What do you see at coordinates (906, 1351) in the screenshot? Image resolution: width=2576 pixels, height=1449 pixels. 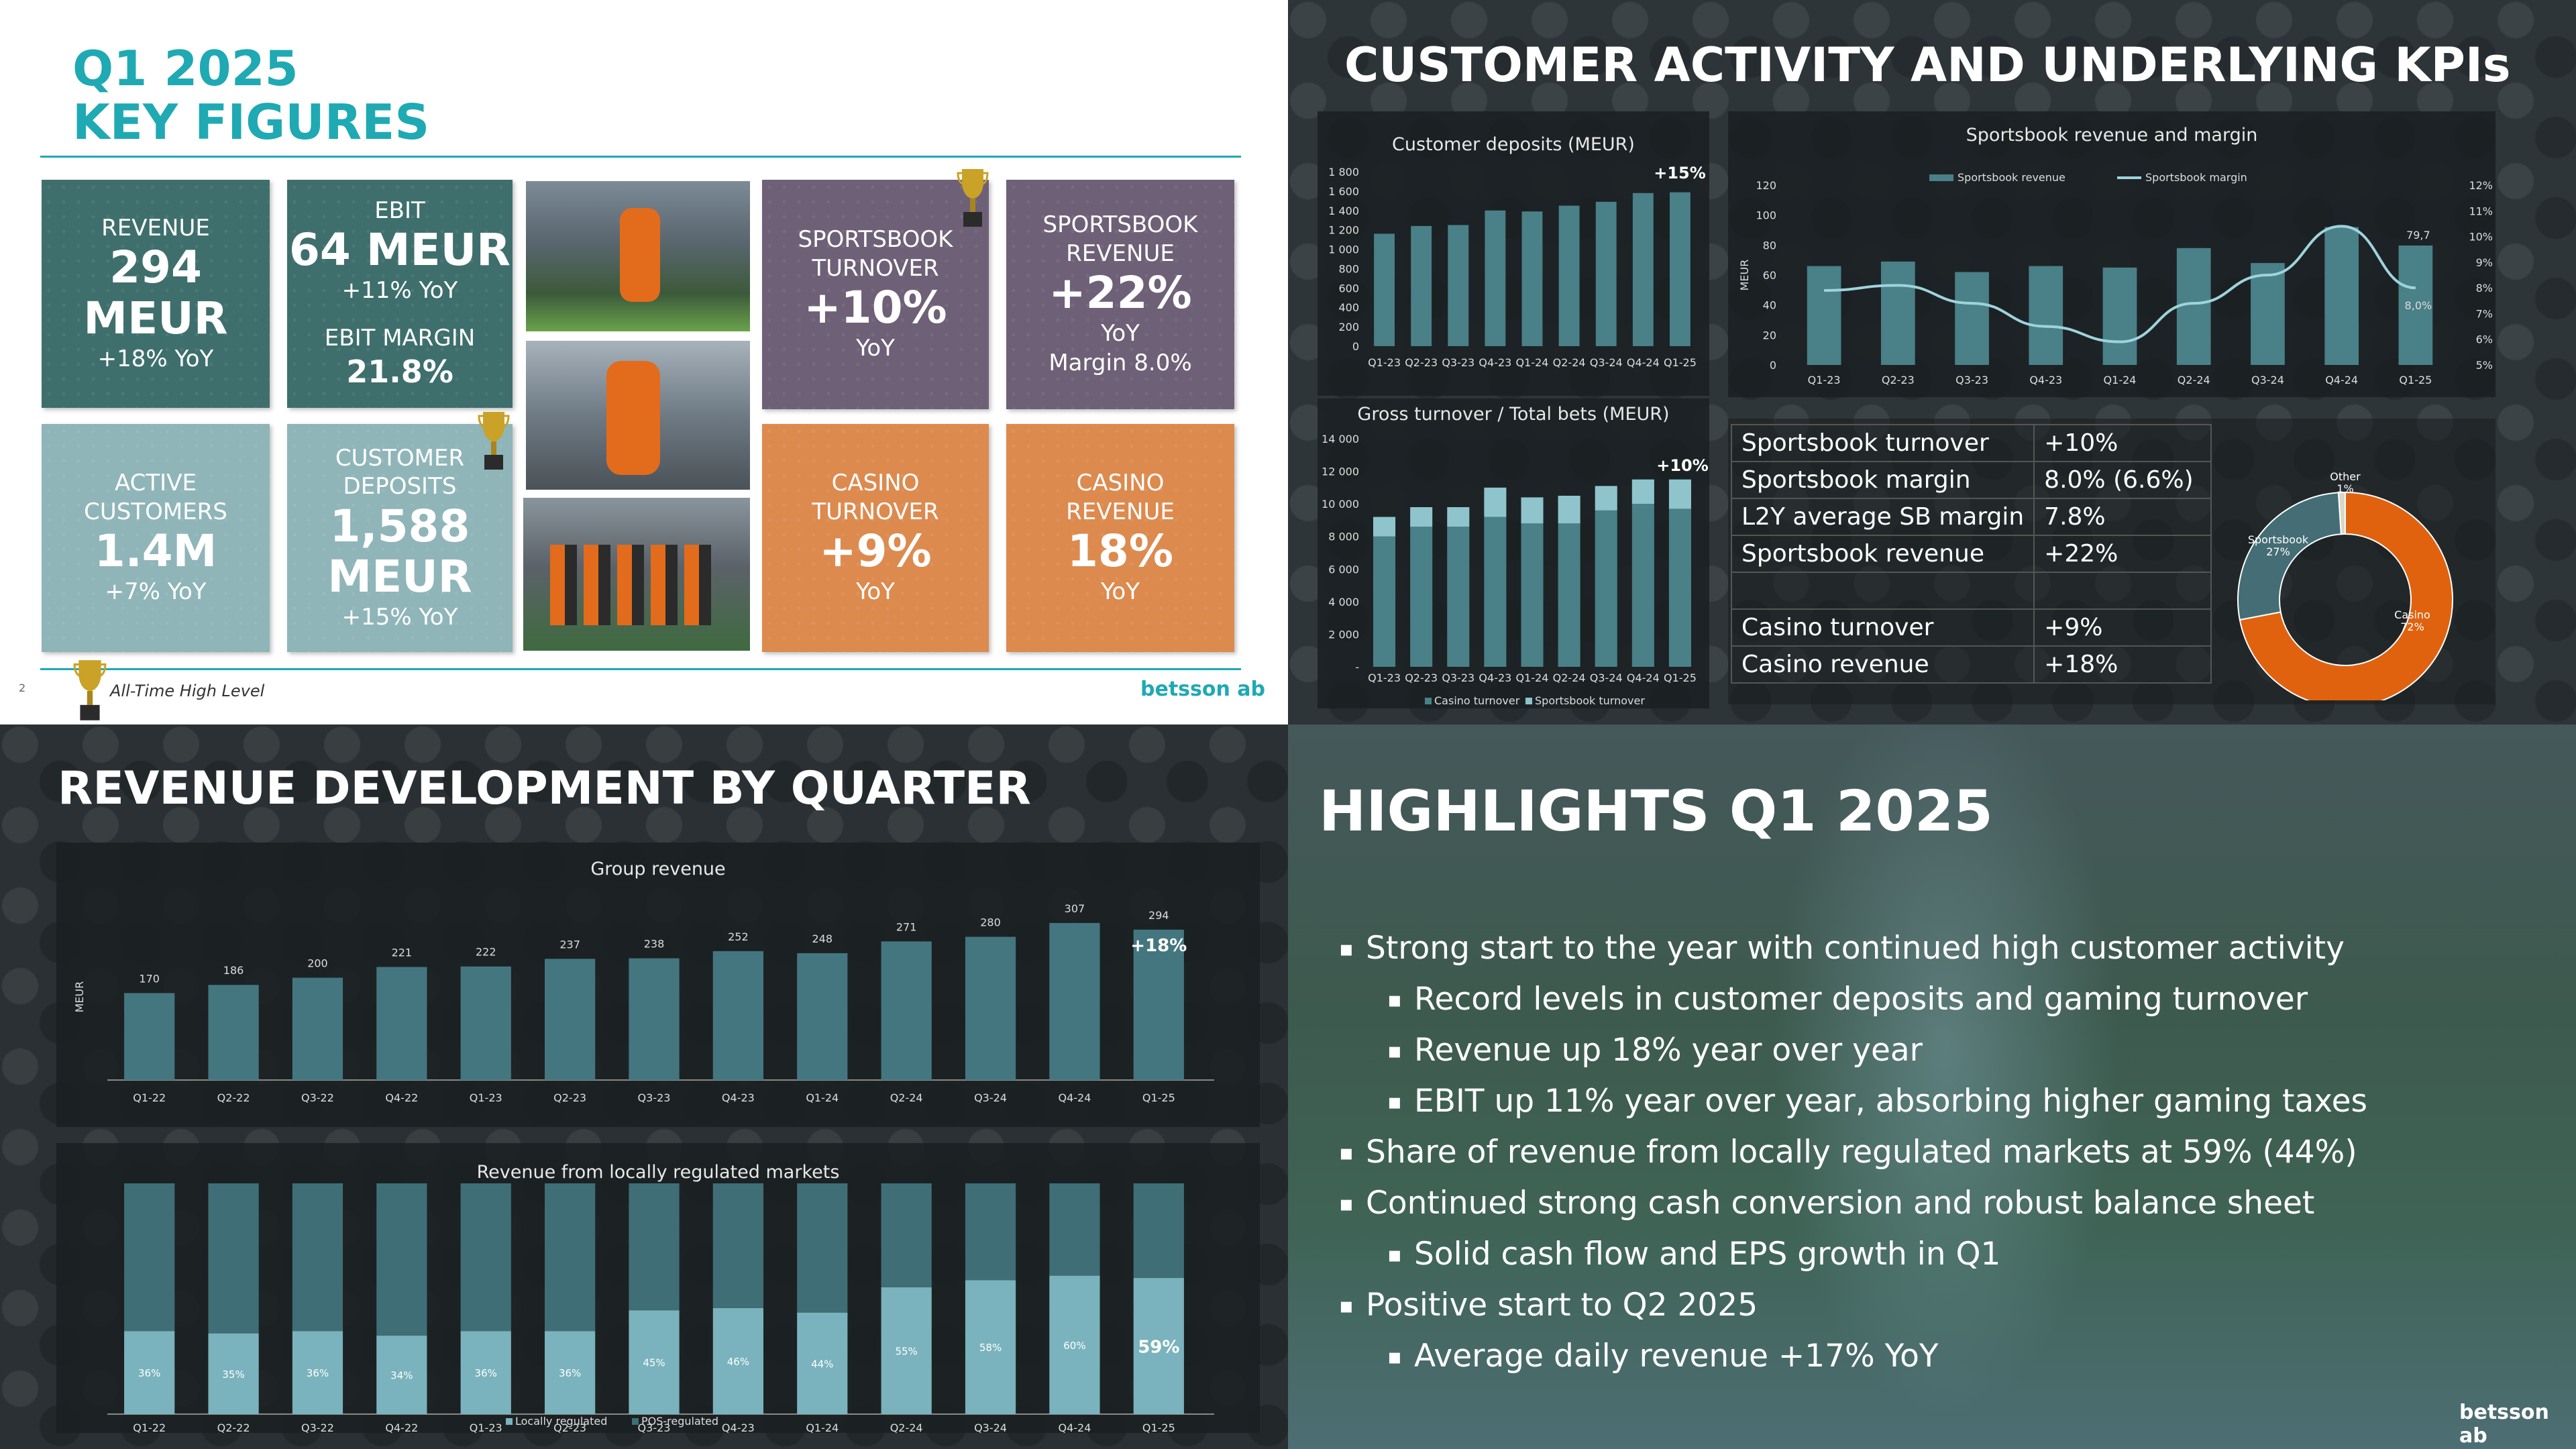 I see `value-label: 55%` at bounding box center [906, 1351].